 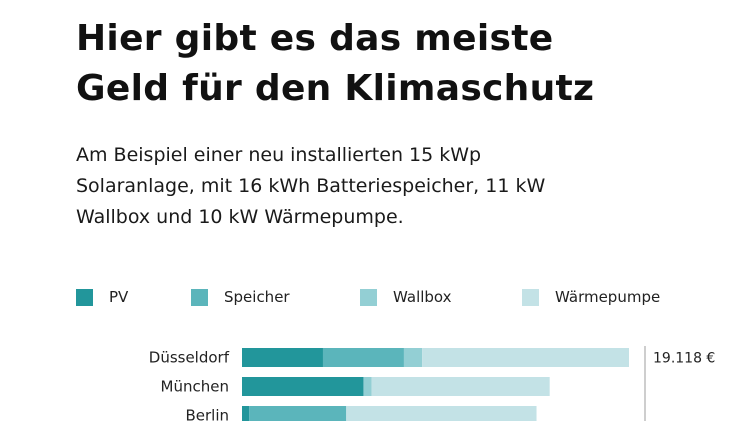 I want to click on chart-legend: PV Speicher Wallbox Wärmepumpe, so click(x=374, y=298).